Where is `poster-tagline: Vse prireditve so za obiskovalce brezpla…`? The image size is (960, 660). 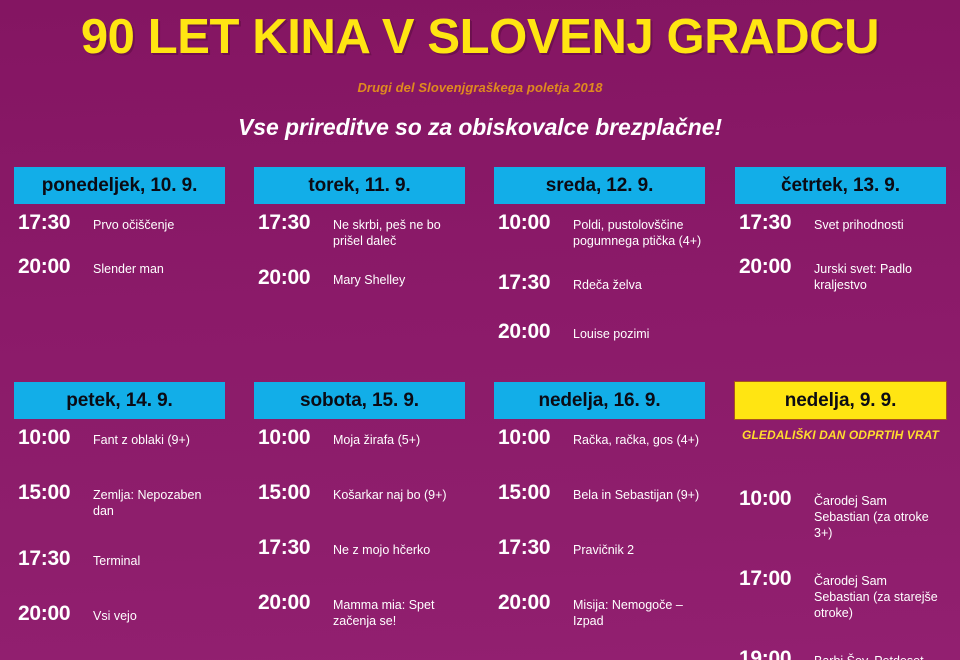 poster-tagline: Vse prireditve so za obiskovalce brezpla… is located at coordinates (480, 127).